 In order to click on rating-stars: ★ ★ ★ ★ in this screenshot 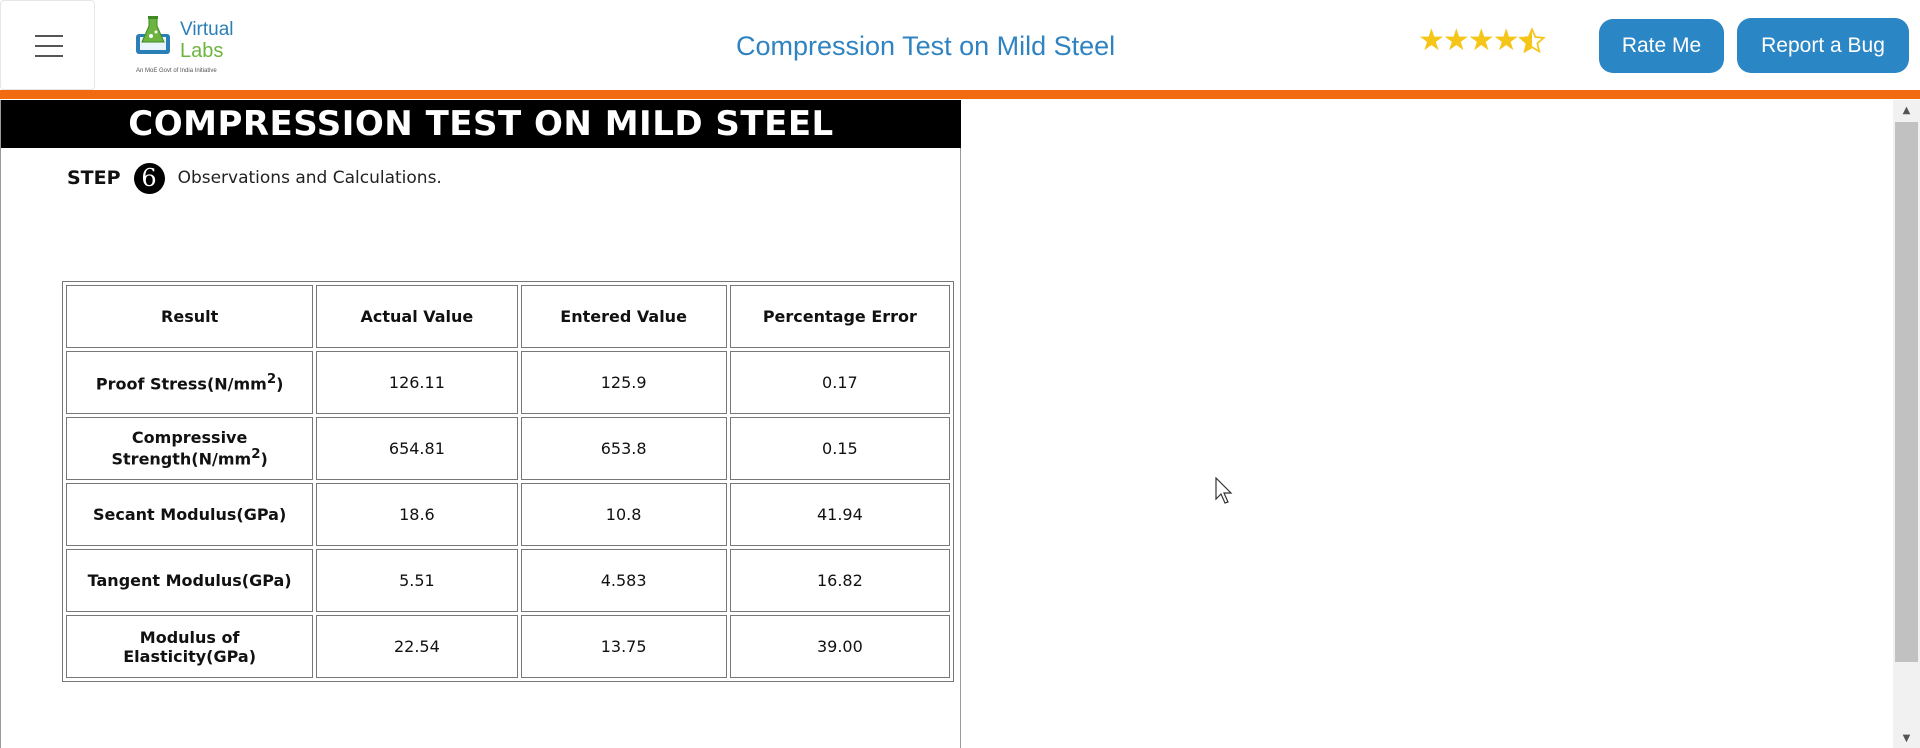, I will do `click(1482, 41)`.